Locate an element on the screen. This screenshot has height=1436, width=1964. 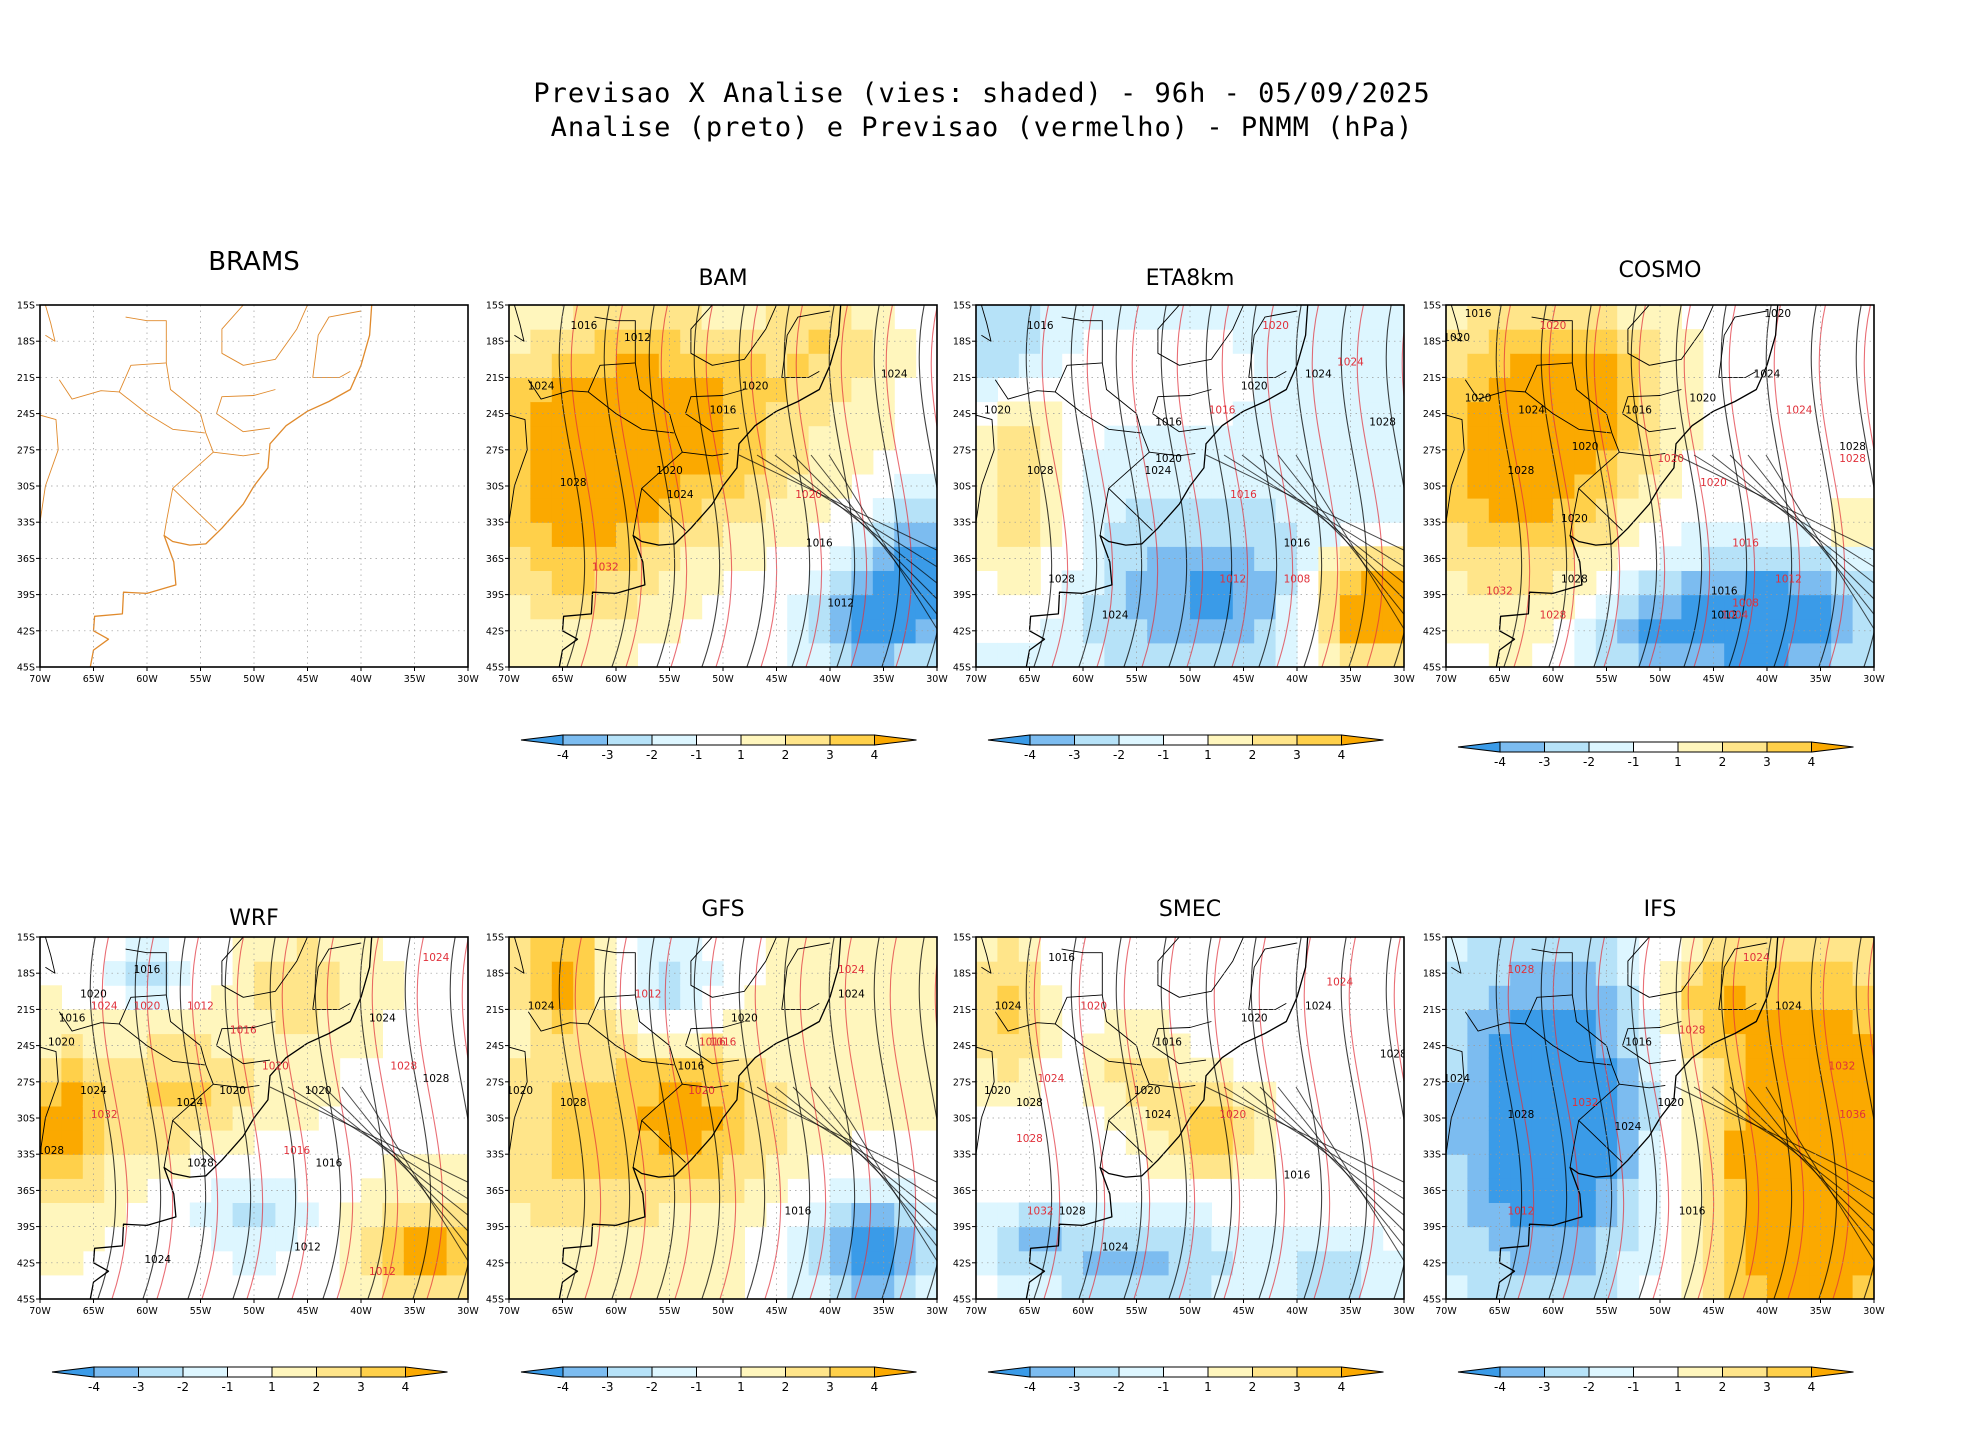
colorbar-label: -3 is located at coordinates (1075, 755).